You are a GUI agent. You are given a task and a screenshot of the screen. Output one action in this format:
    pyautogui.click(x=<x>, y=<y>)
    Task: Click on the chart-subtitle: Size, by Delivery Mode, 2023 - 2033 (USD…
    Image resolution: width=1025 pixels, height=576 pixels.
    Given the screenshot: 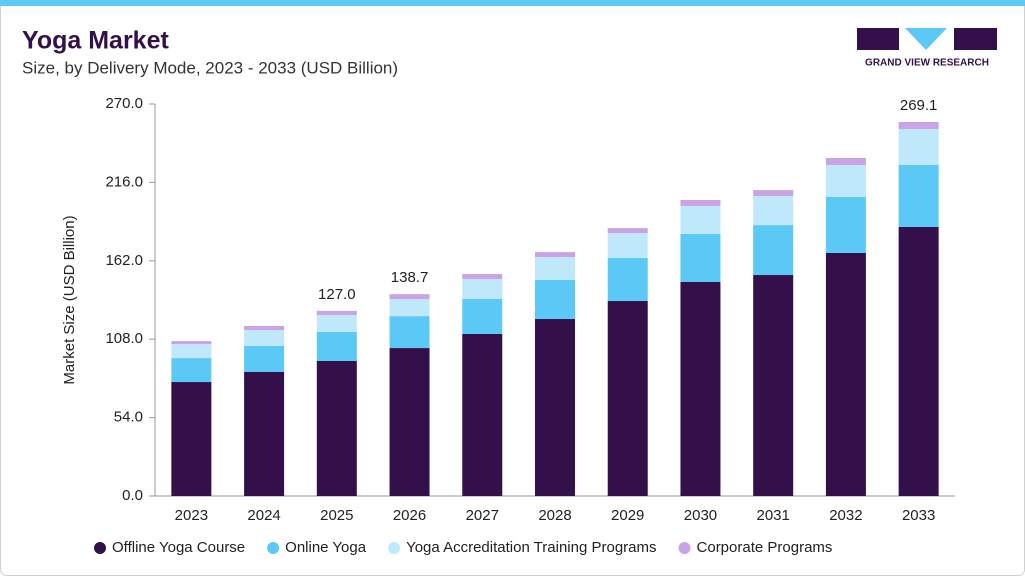 What is the action you would take?
    pyautogui.click(x=210, y=67)
    